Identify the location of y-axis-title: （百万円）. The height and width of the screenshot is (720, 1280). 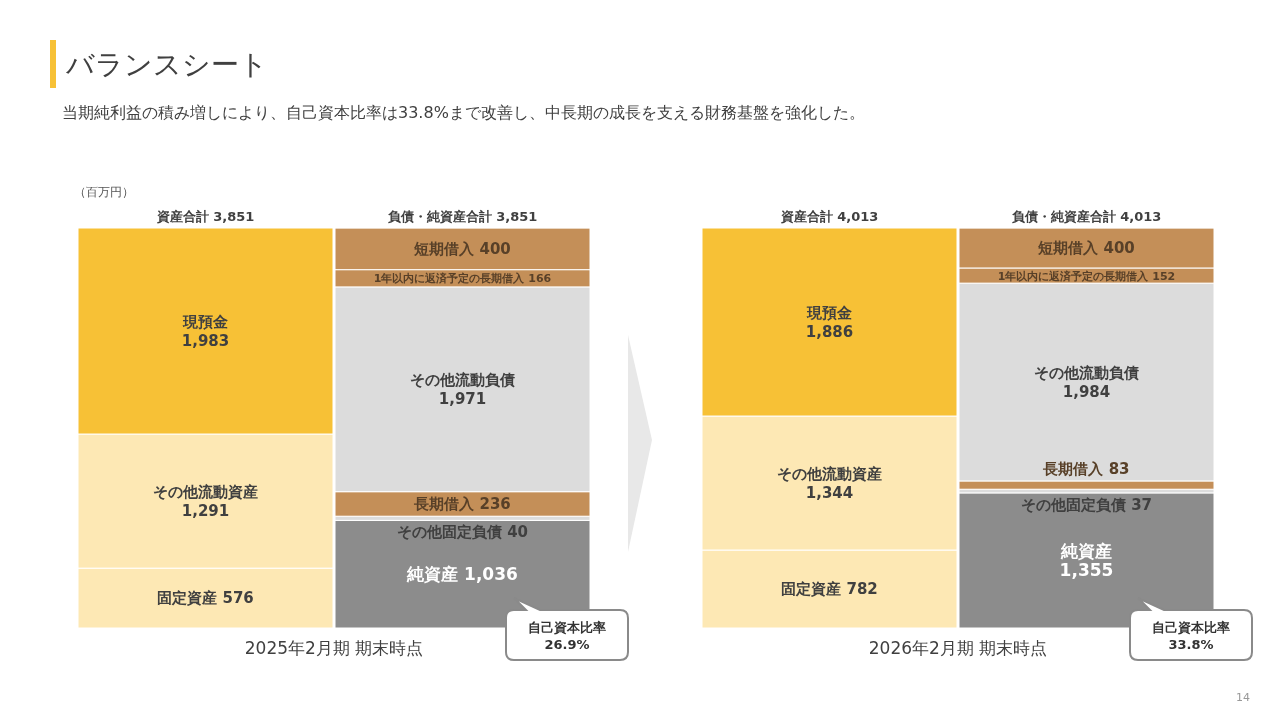
(104, 192).